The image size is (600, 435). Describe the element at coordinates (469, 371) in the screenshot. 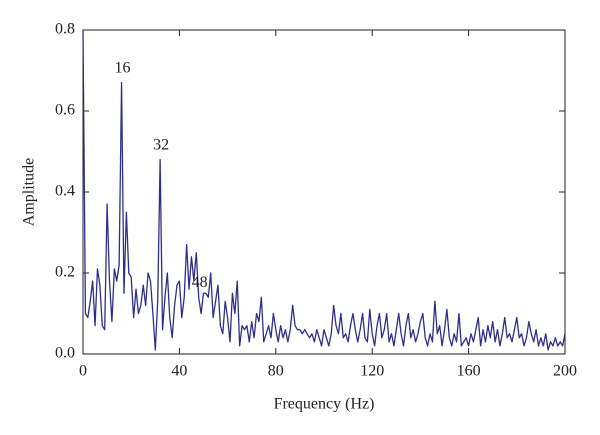

I see `x-tick-label: 160` at that location.